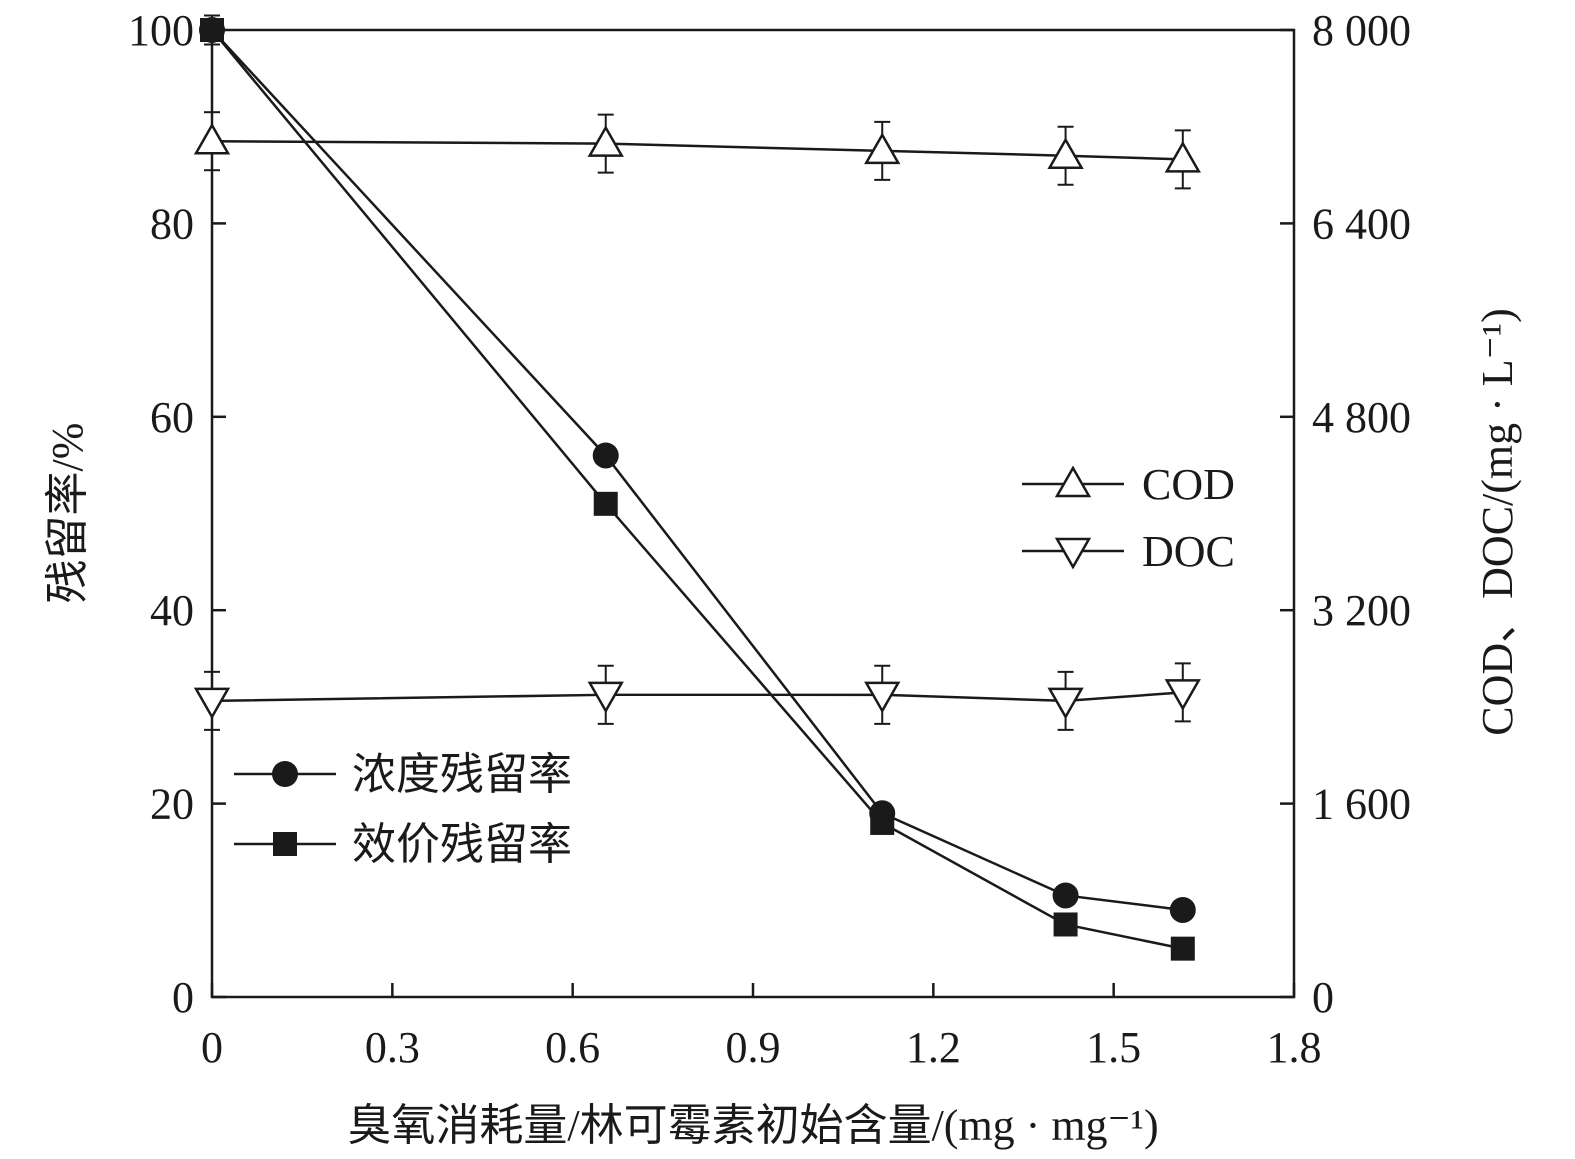 The width and height of the screenshot is (1575, 1159). What do you see at coordinates (1361, 610) in the screenshot?
I see `right-y-tick-label: 3 200` at bounding box center [1361, 610].